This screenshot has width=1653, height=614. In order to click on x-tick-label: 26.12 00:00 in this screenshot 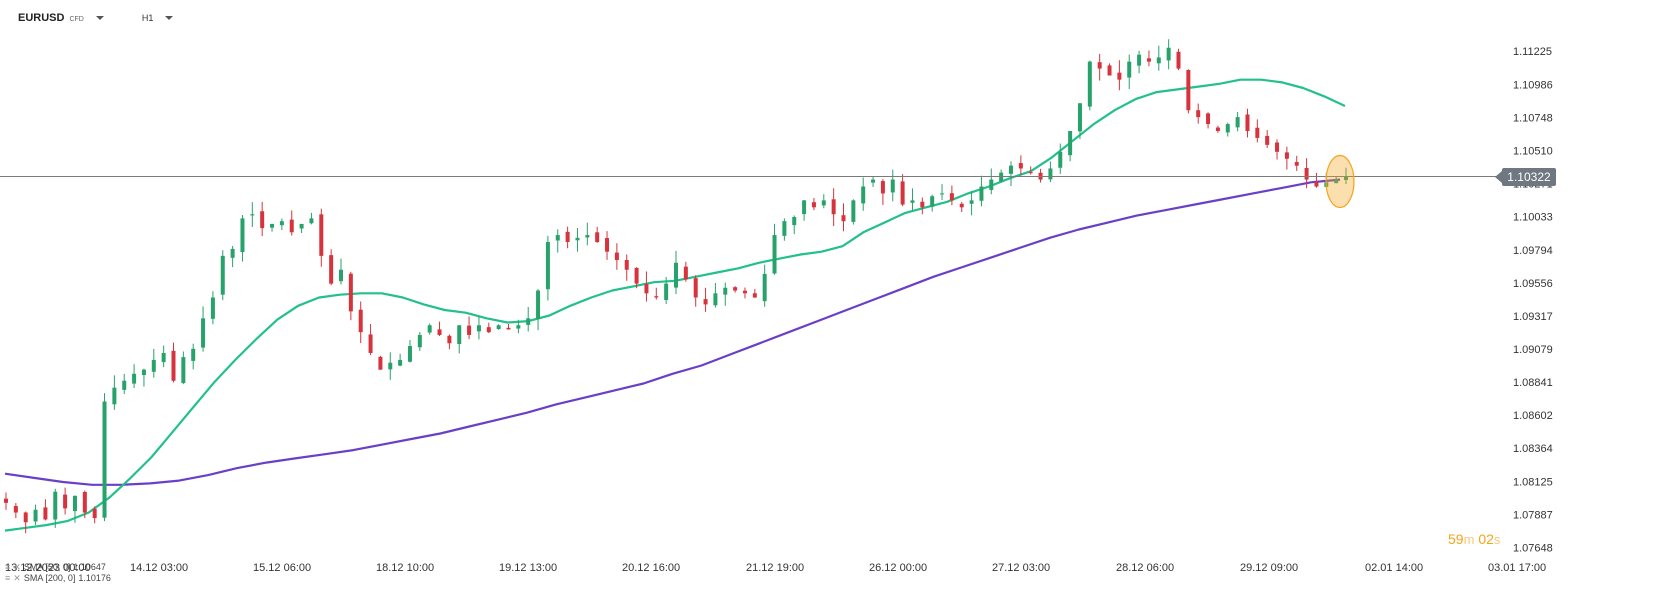, I will do `click(898, 568)`.